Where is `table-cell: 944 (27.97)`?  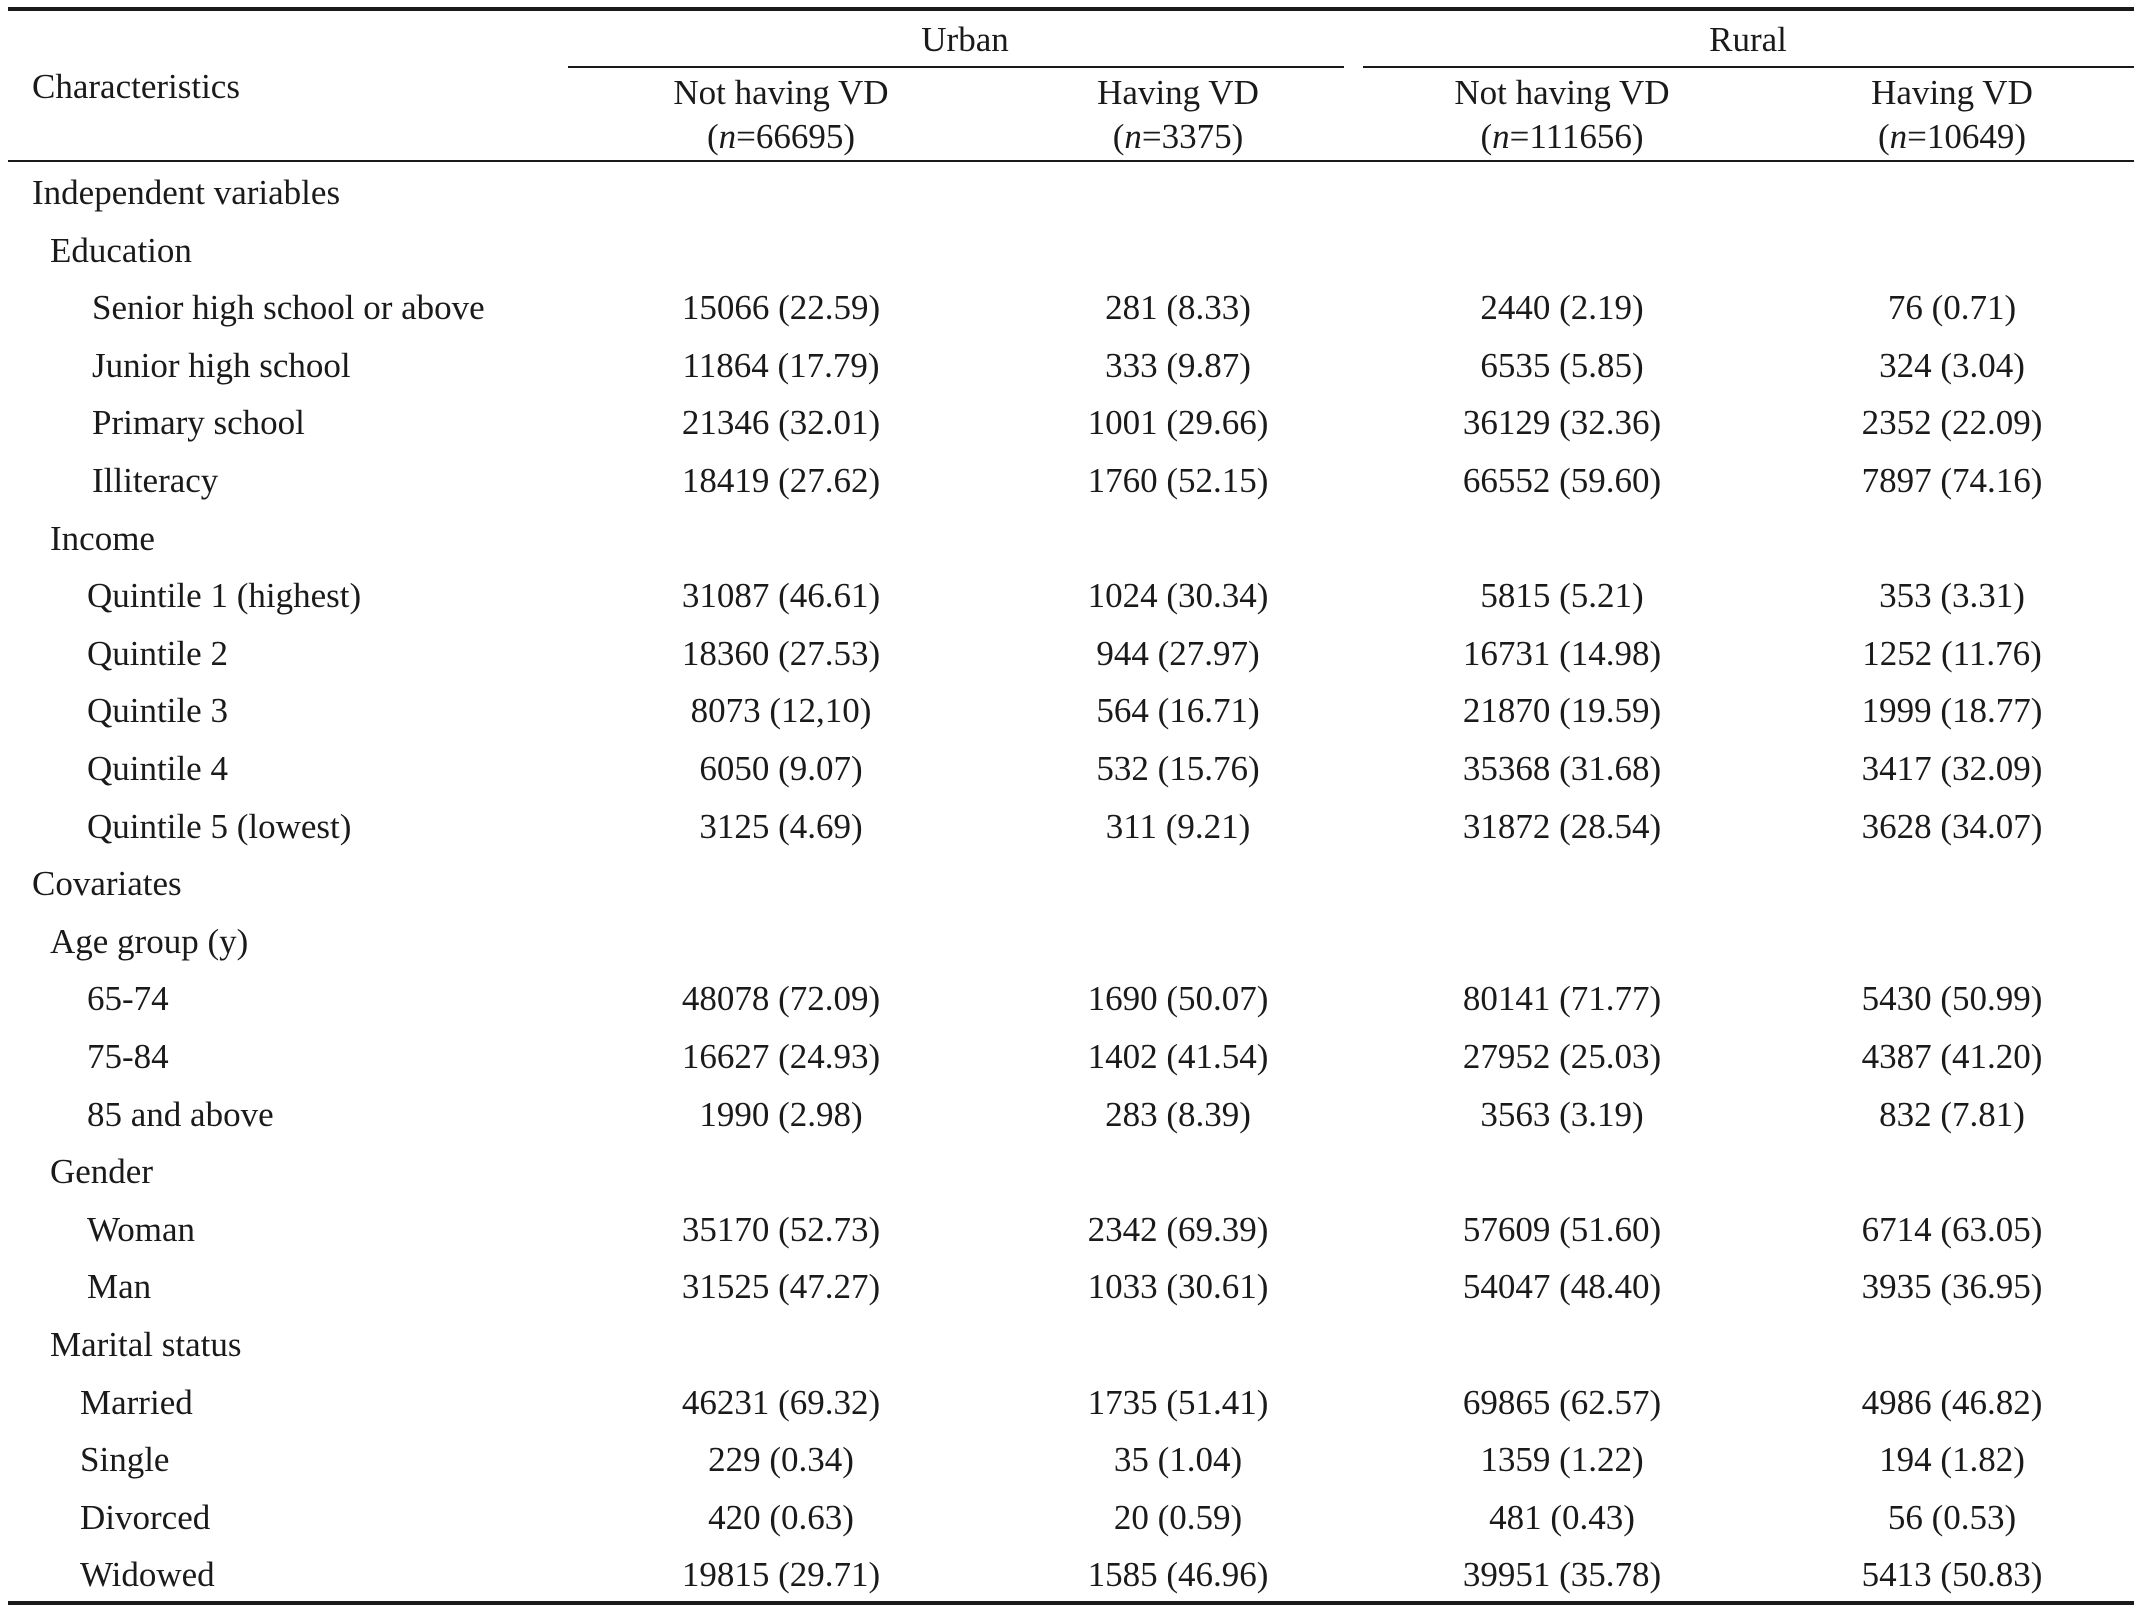 table-cell: 944 (27.97) is located at coordinates (1178, 653).